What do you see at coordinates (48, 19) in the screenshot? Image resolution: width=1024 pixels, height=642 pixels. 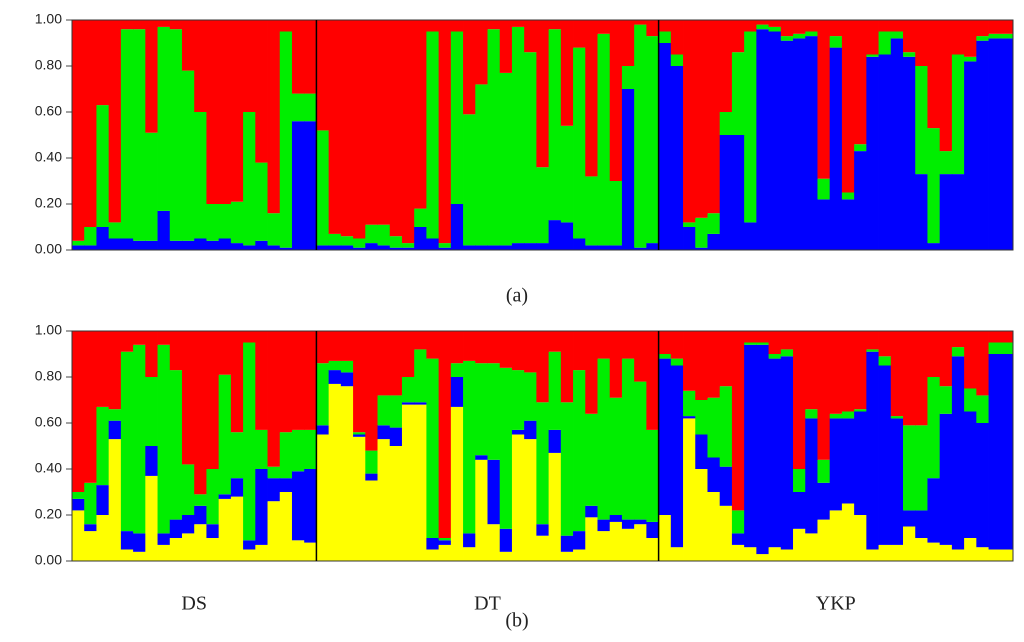 I see `y-tick-label: 1.00` at bounding box center [48, 19].